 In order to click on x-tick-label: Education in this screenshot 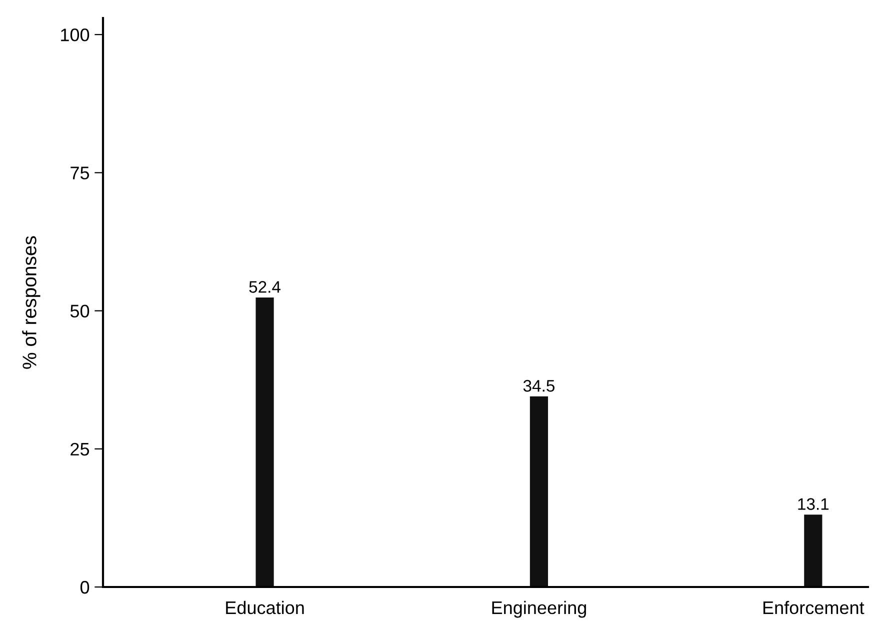, I will do `click(265, 607)`.